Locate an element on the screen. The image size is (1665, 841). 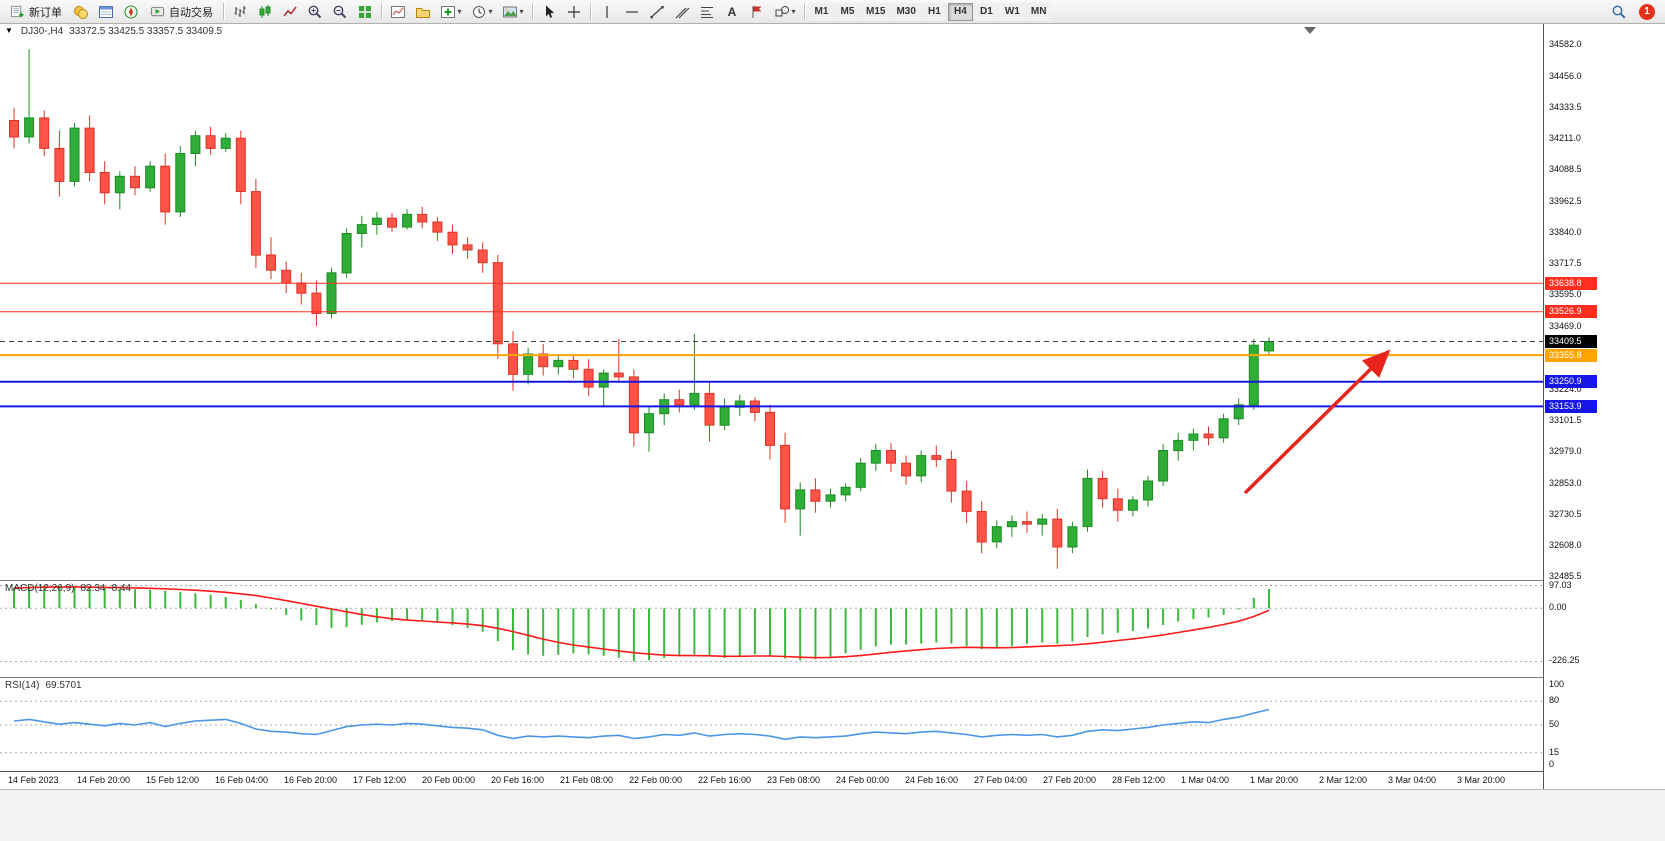
axis-tick-label: 32853.0 is located at coordinates (1565, 482).